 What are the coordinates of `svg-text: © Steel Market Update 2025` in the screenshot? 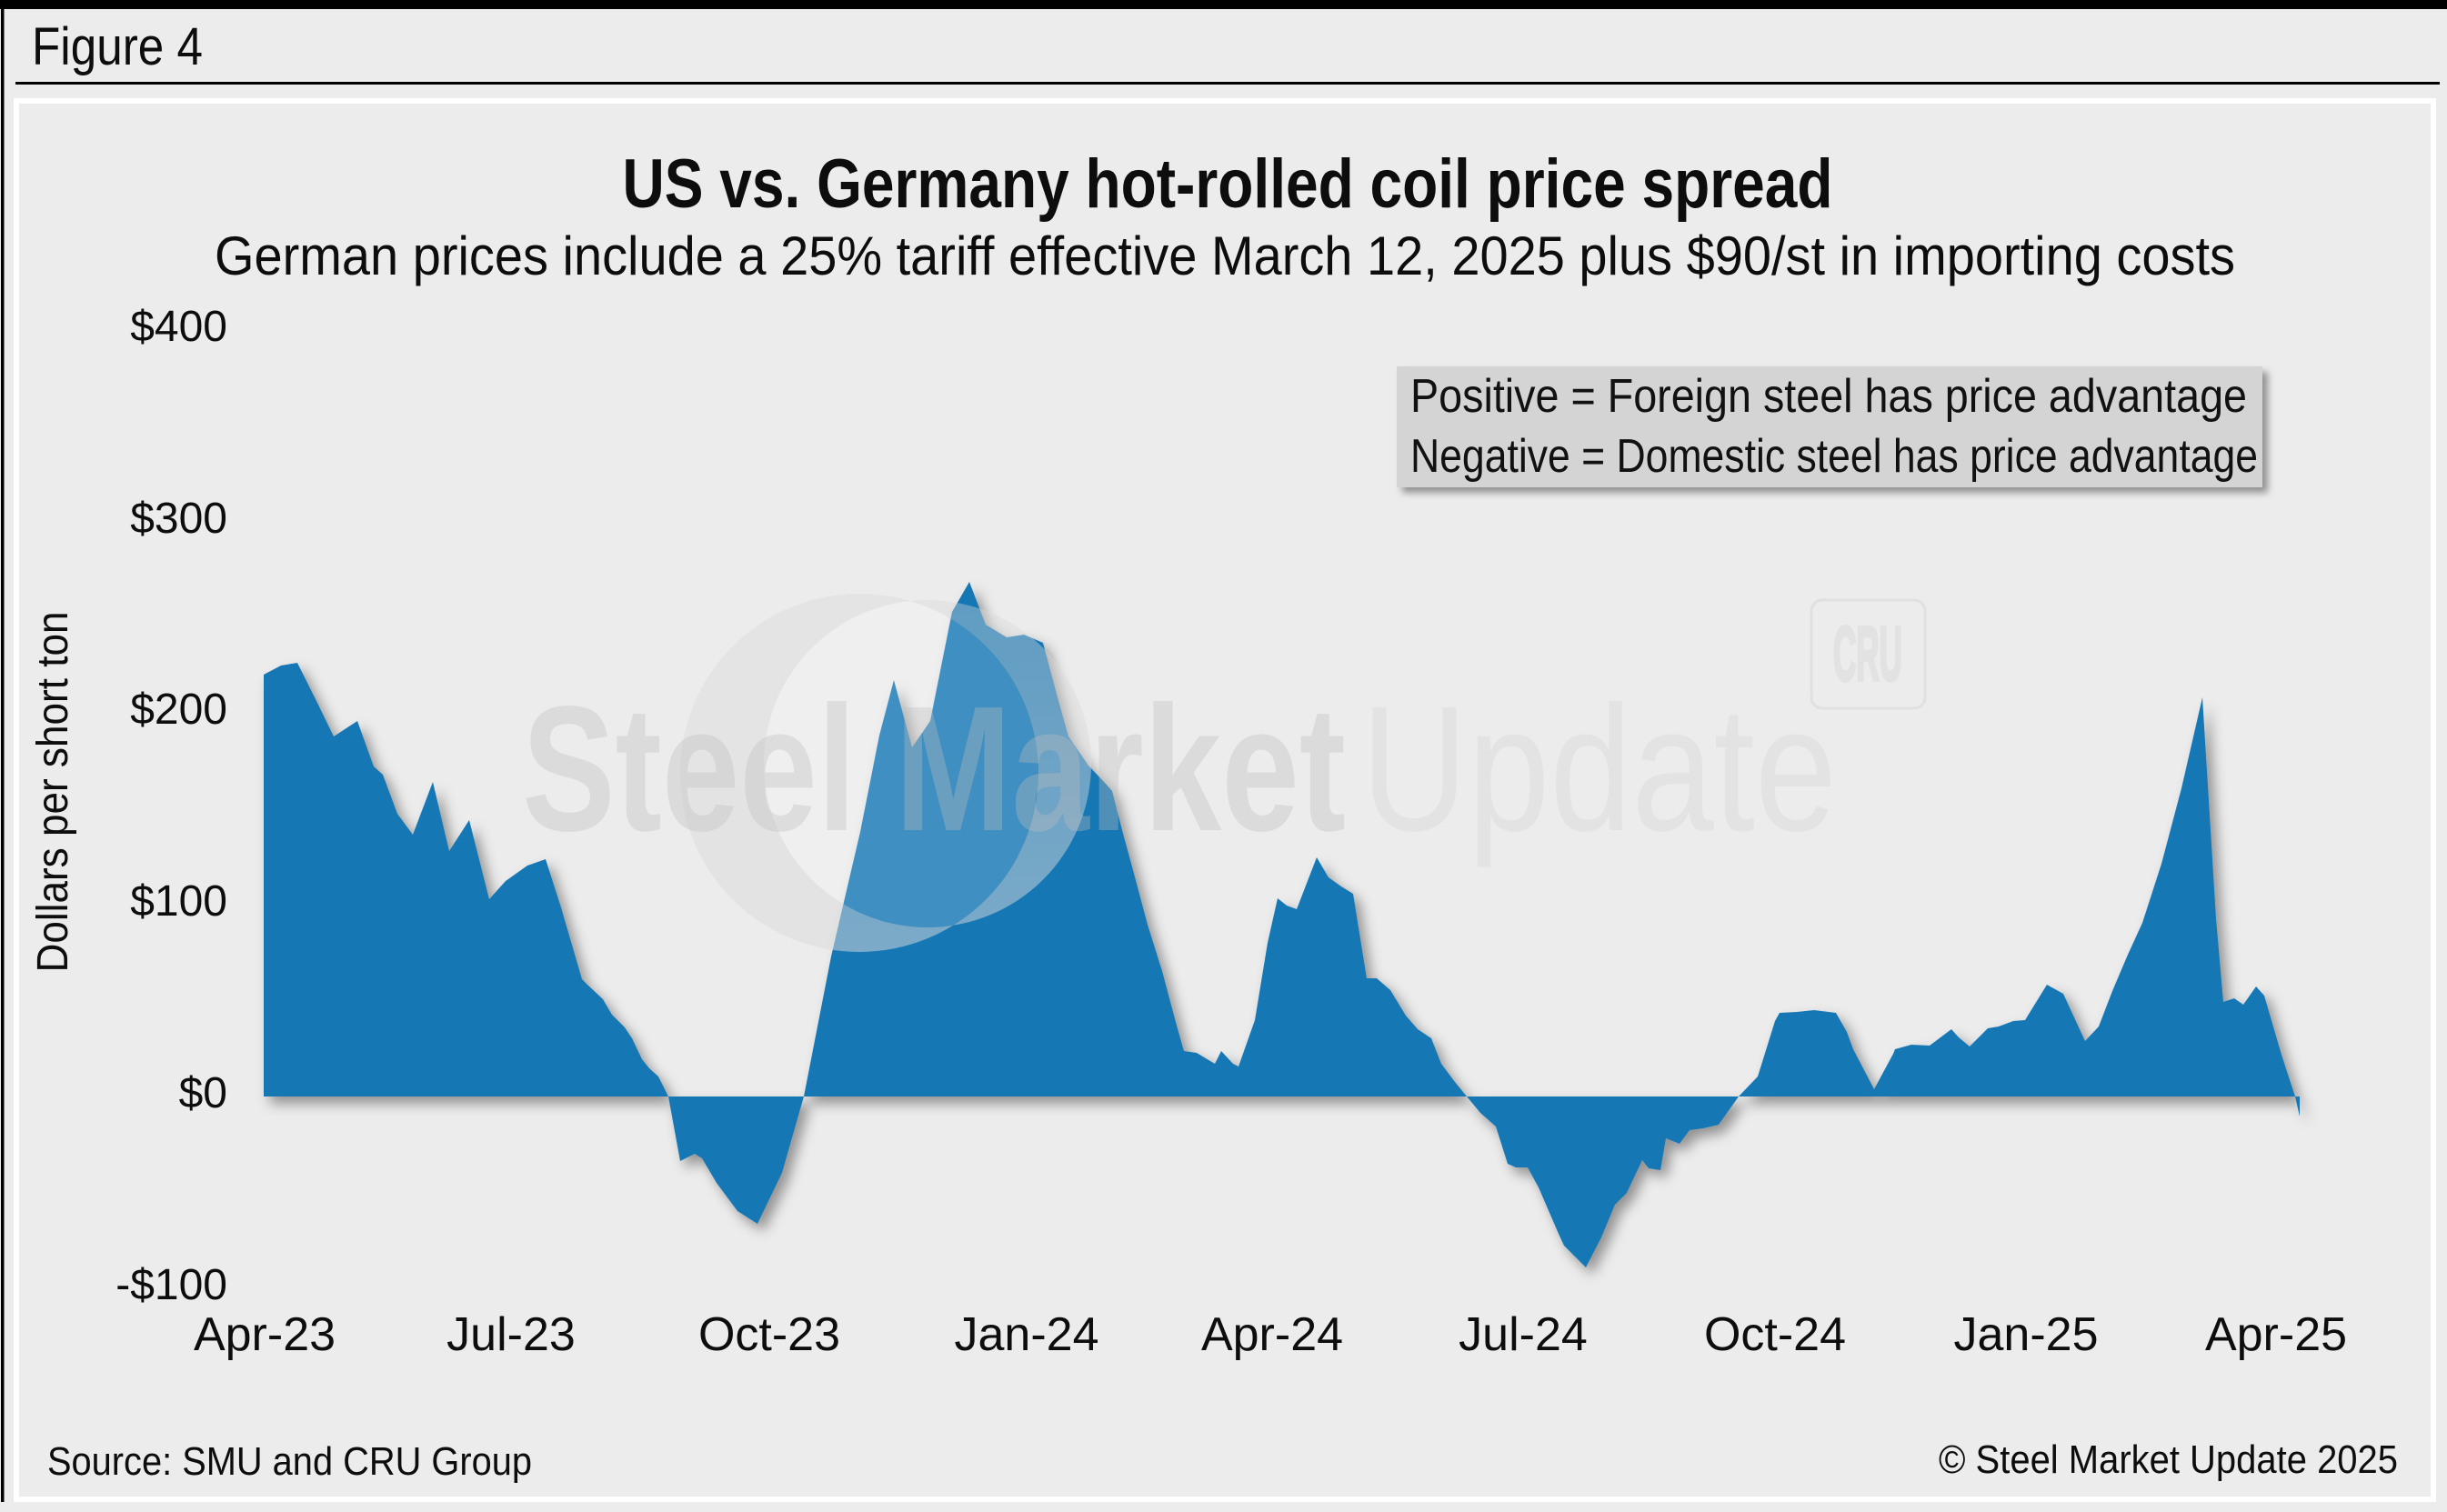 It's located at (2168, 1459).